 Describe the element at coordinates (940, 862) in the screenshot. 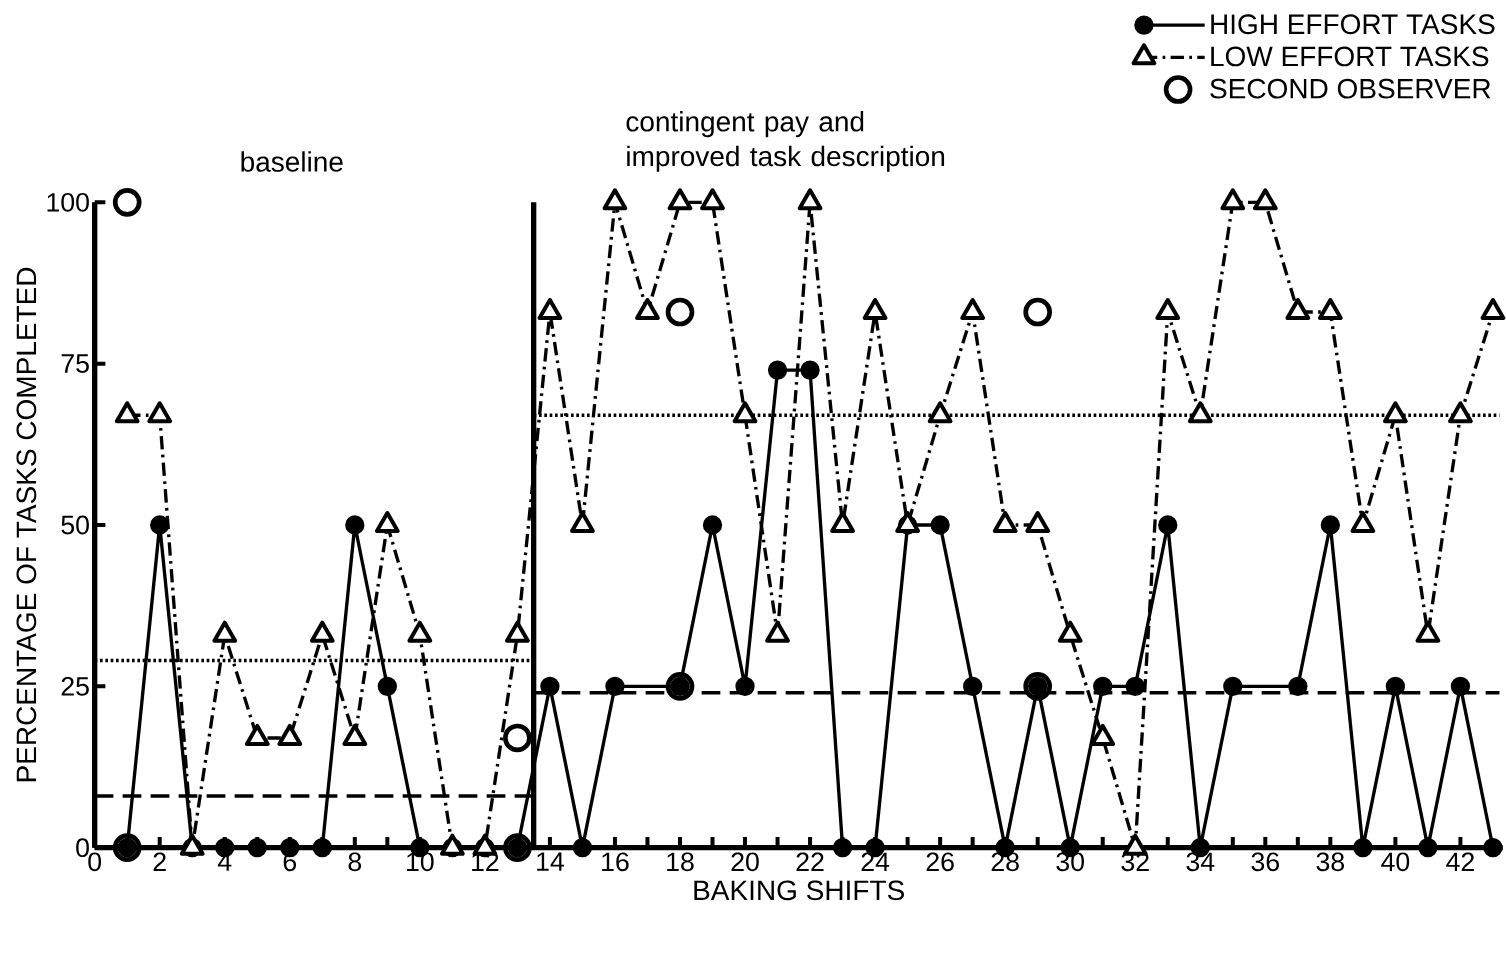

I see `x-tick-label: 26` at that location.